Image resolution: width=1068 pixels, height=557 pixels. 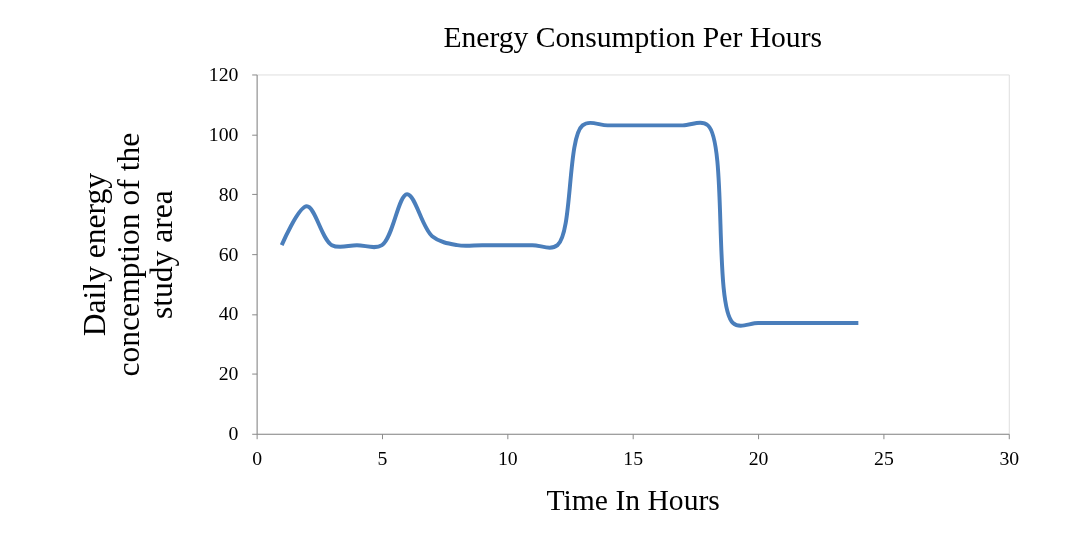 I want to click on x-axis-title: Time In Hours, so click(x=633, y=500).